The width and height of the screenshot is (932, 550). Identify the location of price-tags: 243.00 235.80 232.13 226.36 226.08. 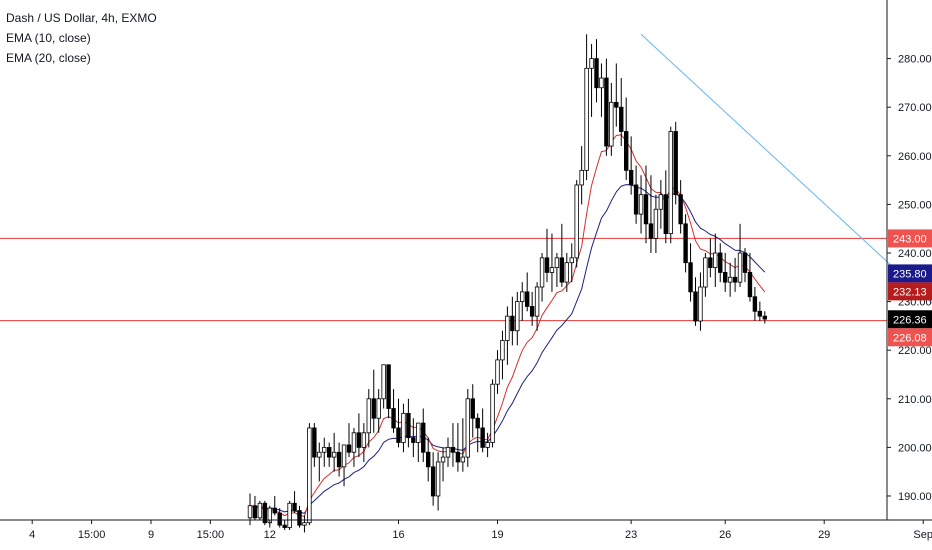
(910, 288).